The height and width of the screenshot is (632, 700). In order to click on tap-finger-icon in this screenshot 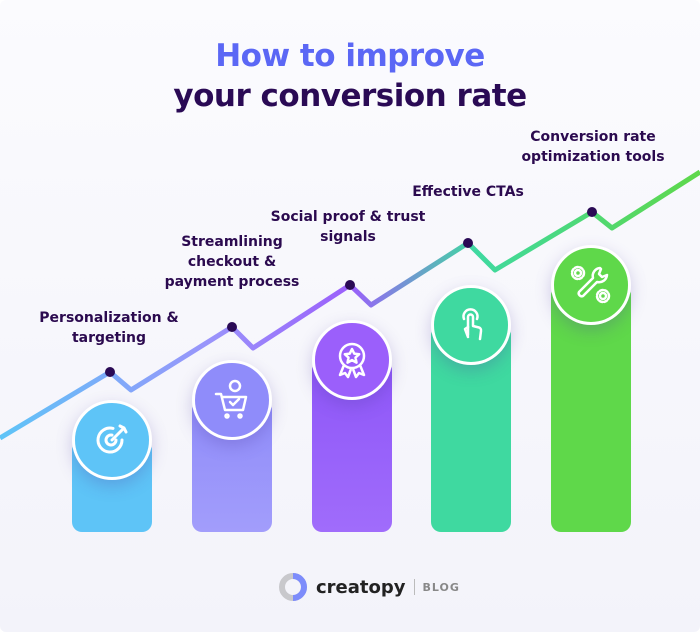, I will do `click(471, 325)`.